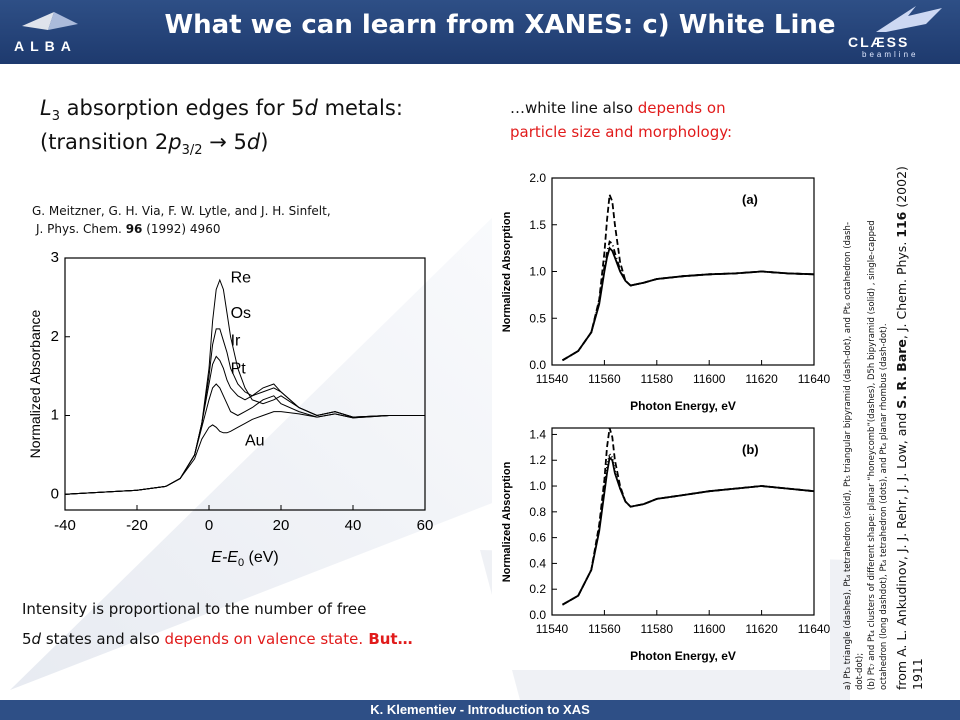 This screenshot has height=720, width=960. What do you see at coordinates (537, 589) in the screenshot?
I see `y-tick-label: 0.2` at bounding box center [537, 589].